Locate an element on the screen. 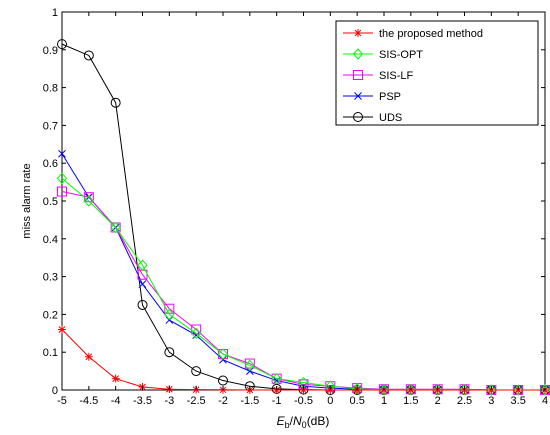 The height and width of the screenshot is (435, 550). x-label-slash: / is located at coordinates (292, 421).